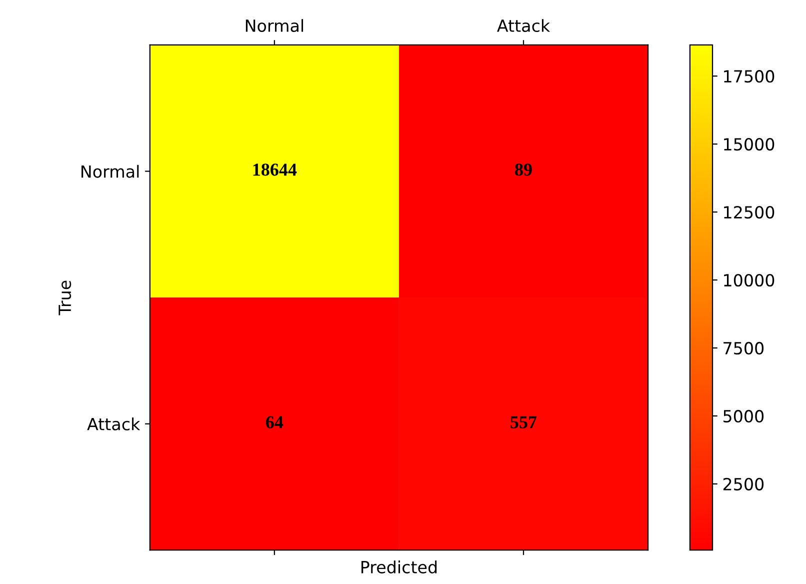 This screenshot has height=584, width=806. Describe the element at coordinates (65, 298) in the screenshot. I see `y-axis-title: True` at that location.